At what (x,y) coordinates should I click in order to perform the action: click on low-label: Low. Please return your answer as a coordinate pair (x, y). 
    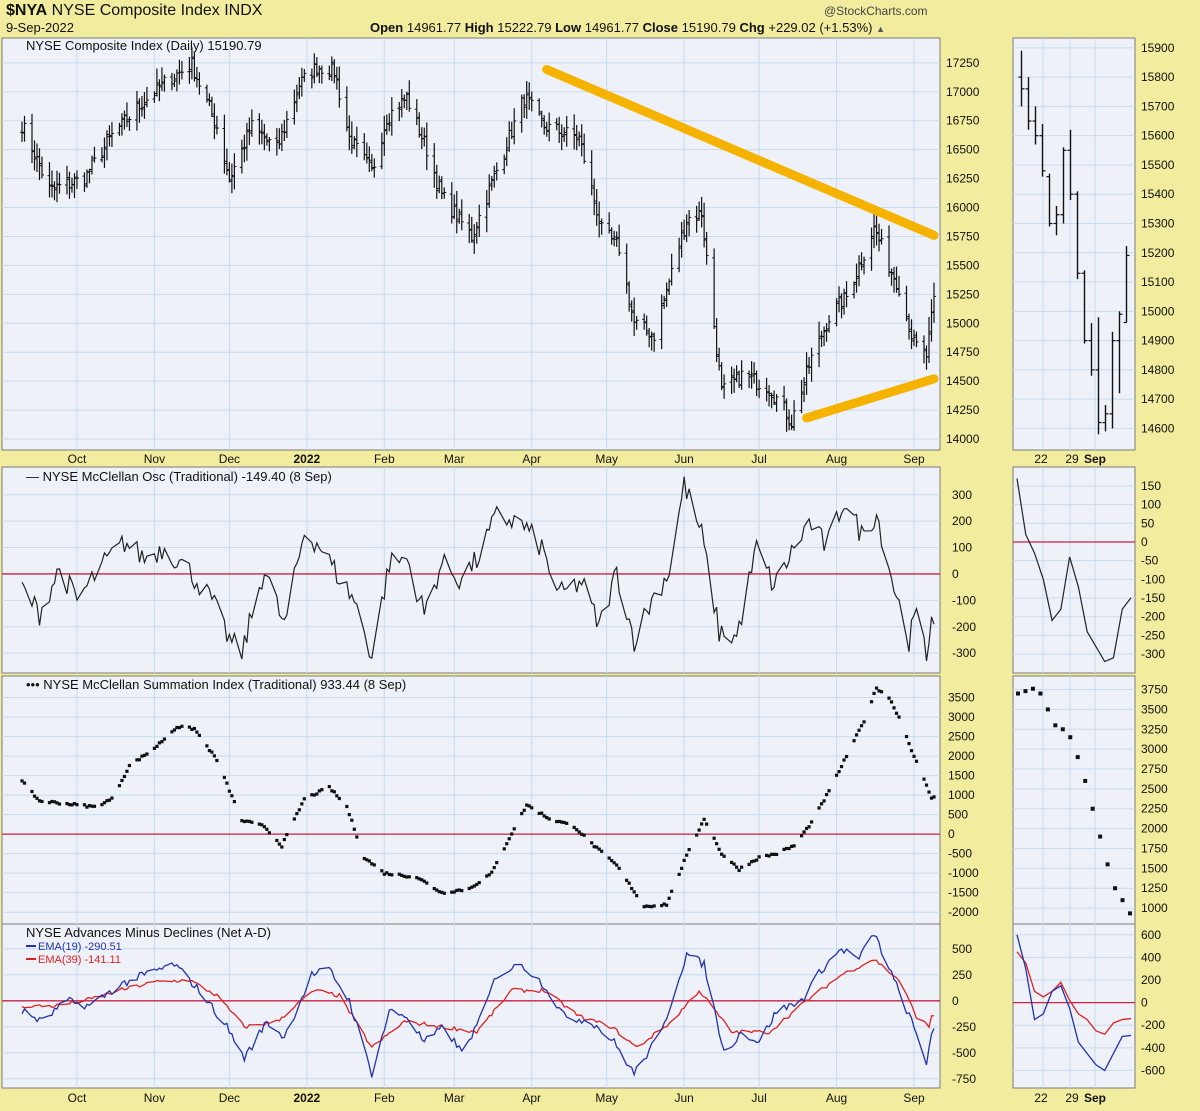
    Looking at the image, I should click on (568, 27).